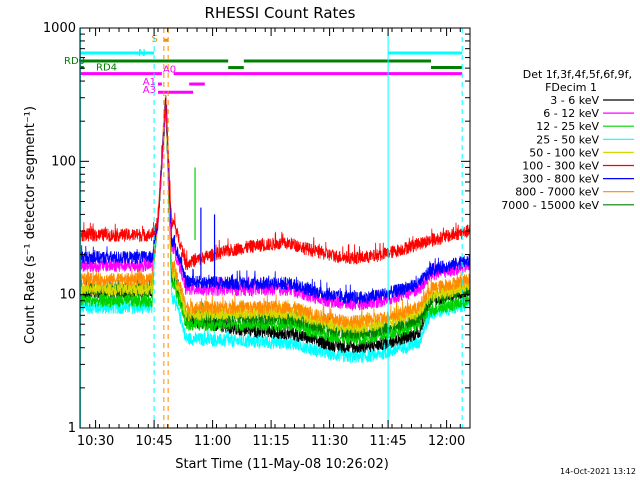 The image size is (640, 484). Describe the element at coordinates (567, 126) in the screenshot. I see `legend-label-2: 12 - 25 keV` at that location.